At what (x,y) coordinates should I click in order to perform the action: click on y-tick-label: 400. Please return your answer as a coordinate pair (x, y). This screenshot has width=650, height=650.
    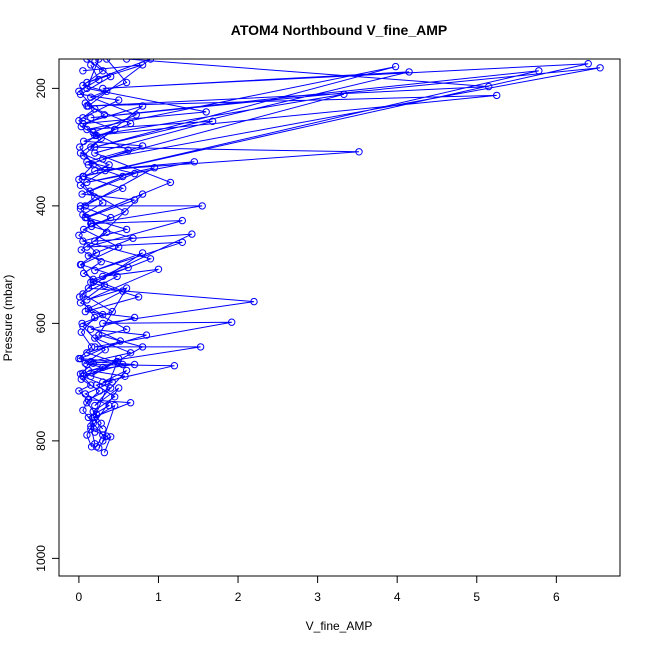
    Looking at the image, I should click on (41, 206).